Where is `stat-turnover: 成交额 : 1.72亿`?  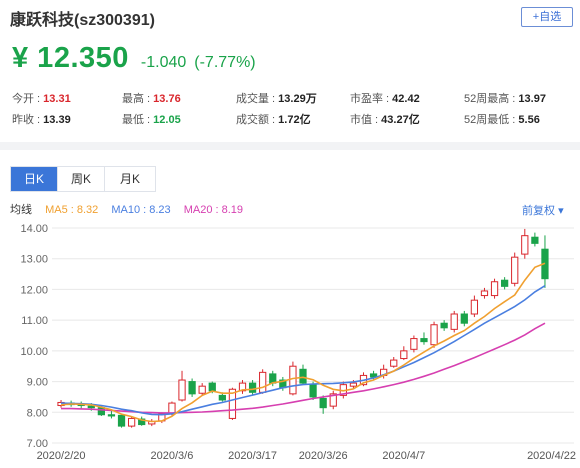 stat-turnover: 成交额 : 1.72亿 is located at coordinates (273, 120).